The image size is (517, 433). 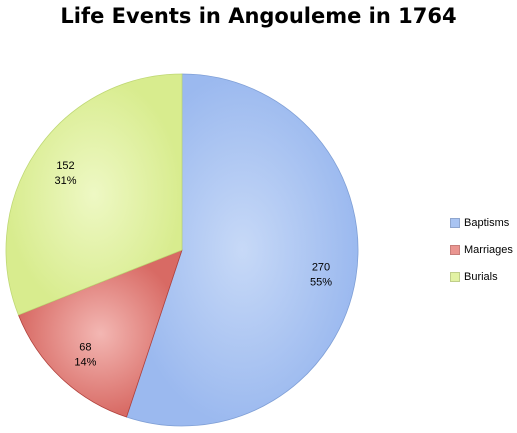 What do you see at coordinates (258, 16) in the screenshot?
I see `chart-title: Life Events in Angouleme in 1764` at bounding box center [258, 16].